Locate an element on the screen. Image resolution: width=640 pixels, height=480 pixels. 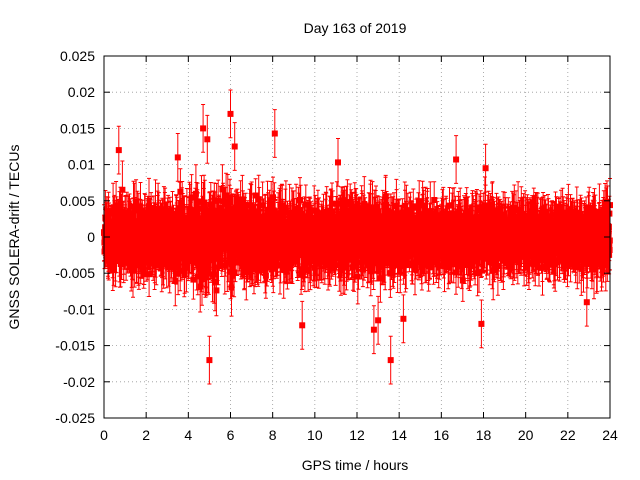
y-axis-label: GNSS SOLERA-drift / TECUs is located at coordinates (14, 237).